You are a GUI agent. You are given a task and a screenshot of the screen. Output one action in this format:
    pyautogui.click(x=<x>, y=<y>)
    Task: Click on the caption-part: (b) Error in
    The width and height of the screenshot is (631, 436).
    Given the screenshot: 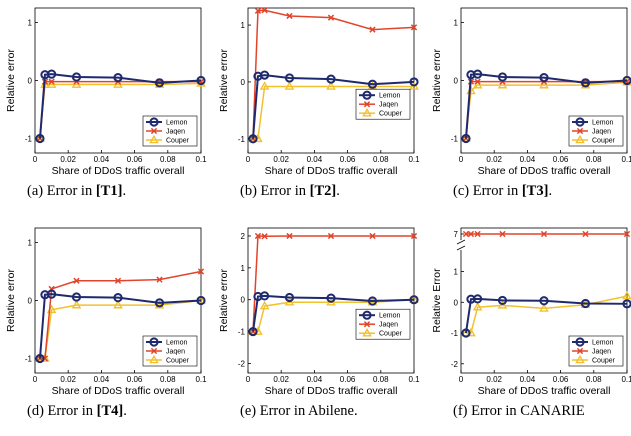 What is the action you would take?
    pyautogui.click(x=275, y=191)
    